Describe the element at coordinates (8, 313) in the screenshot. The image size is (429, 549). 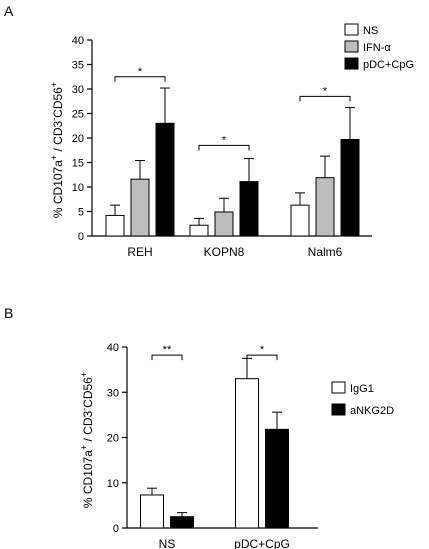
I see `panel-b-label: B` at that location.